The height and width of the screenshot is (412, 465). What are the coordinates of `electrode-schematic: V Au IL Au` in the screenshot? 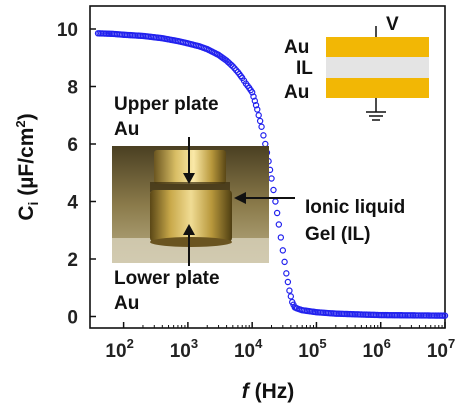 It's located at (356, 67).